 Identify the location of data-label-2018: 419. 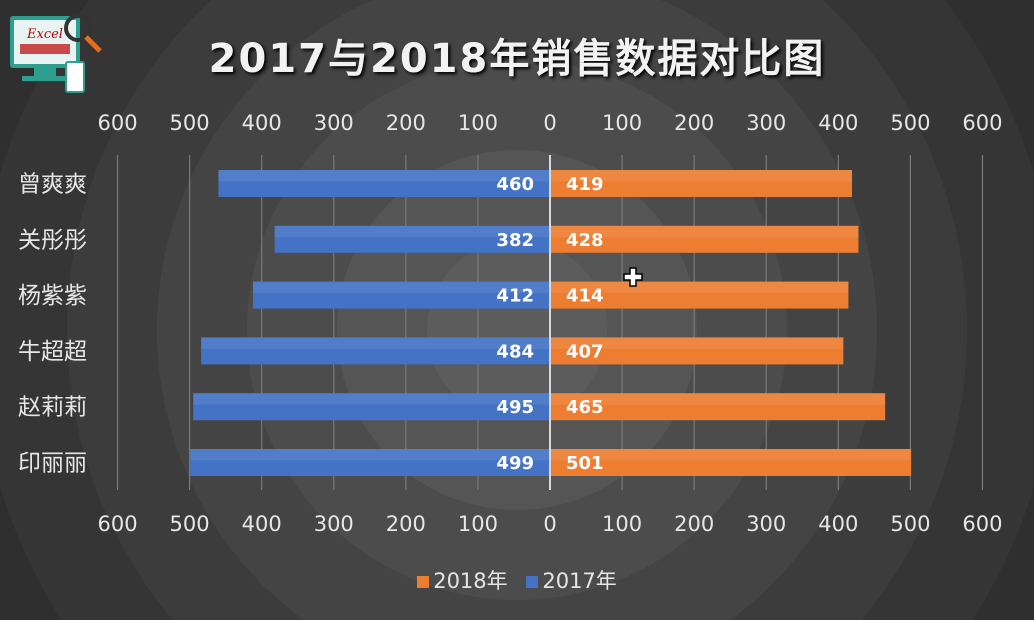
(585, 184).